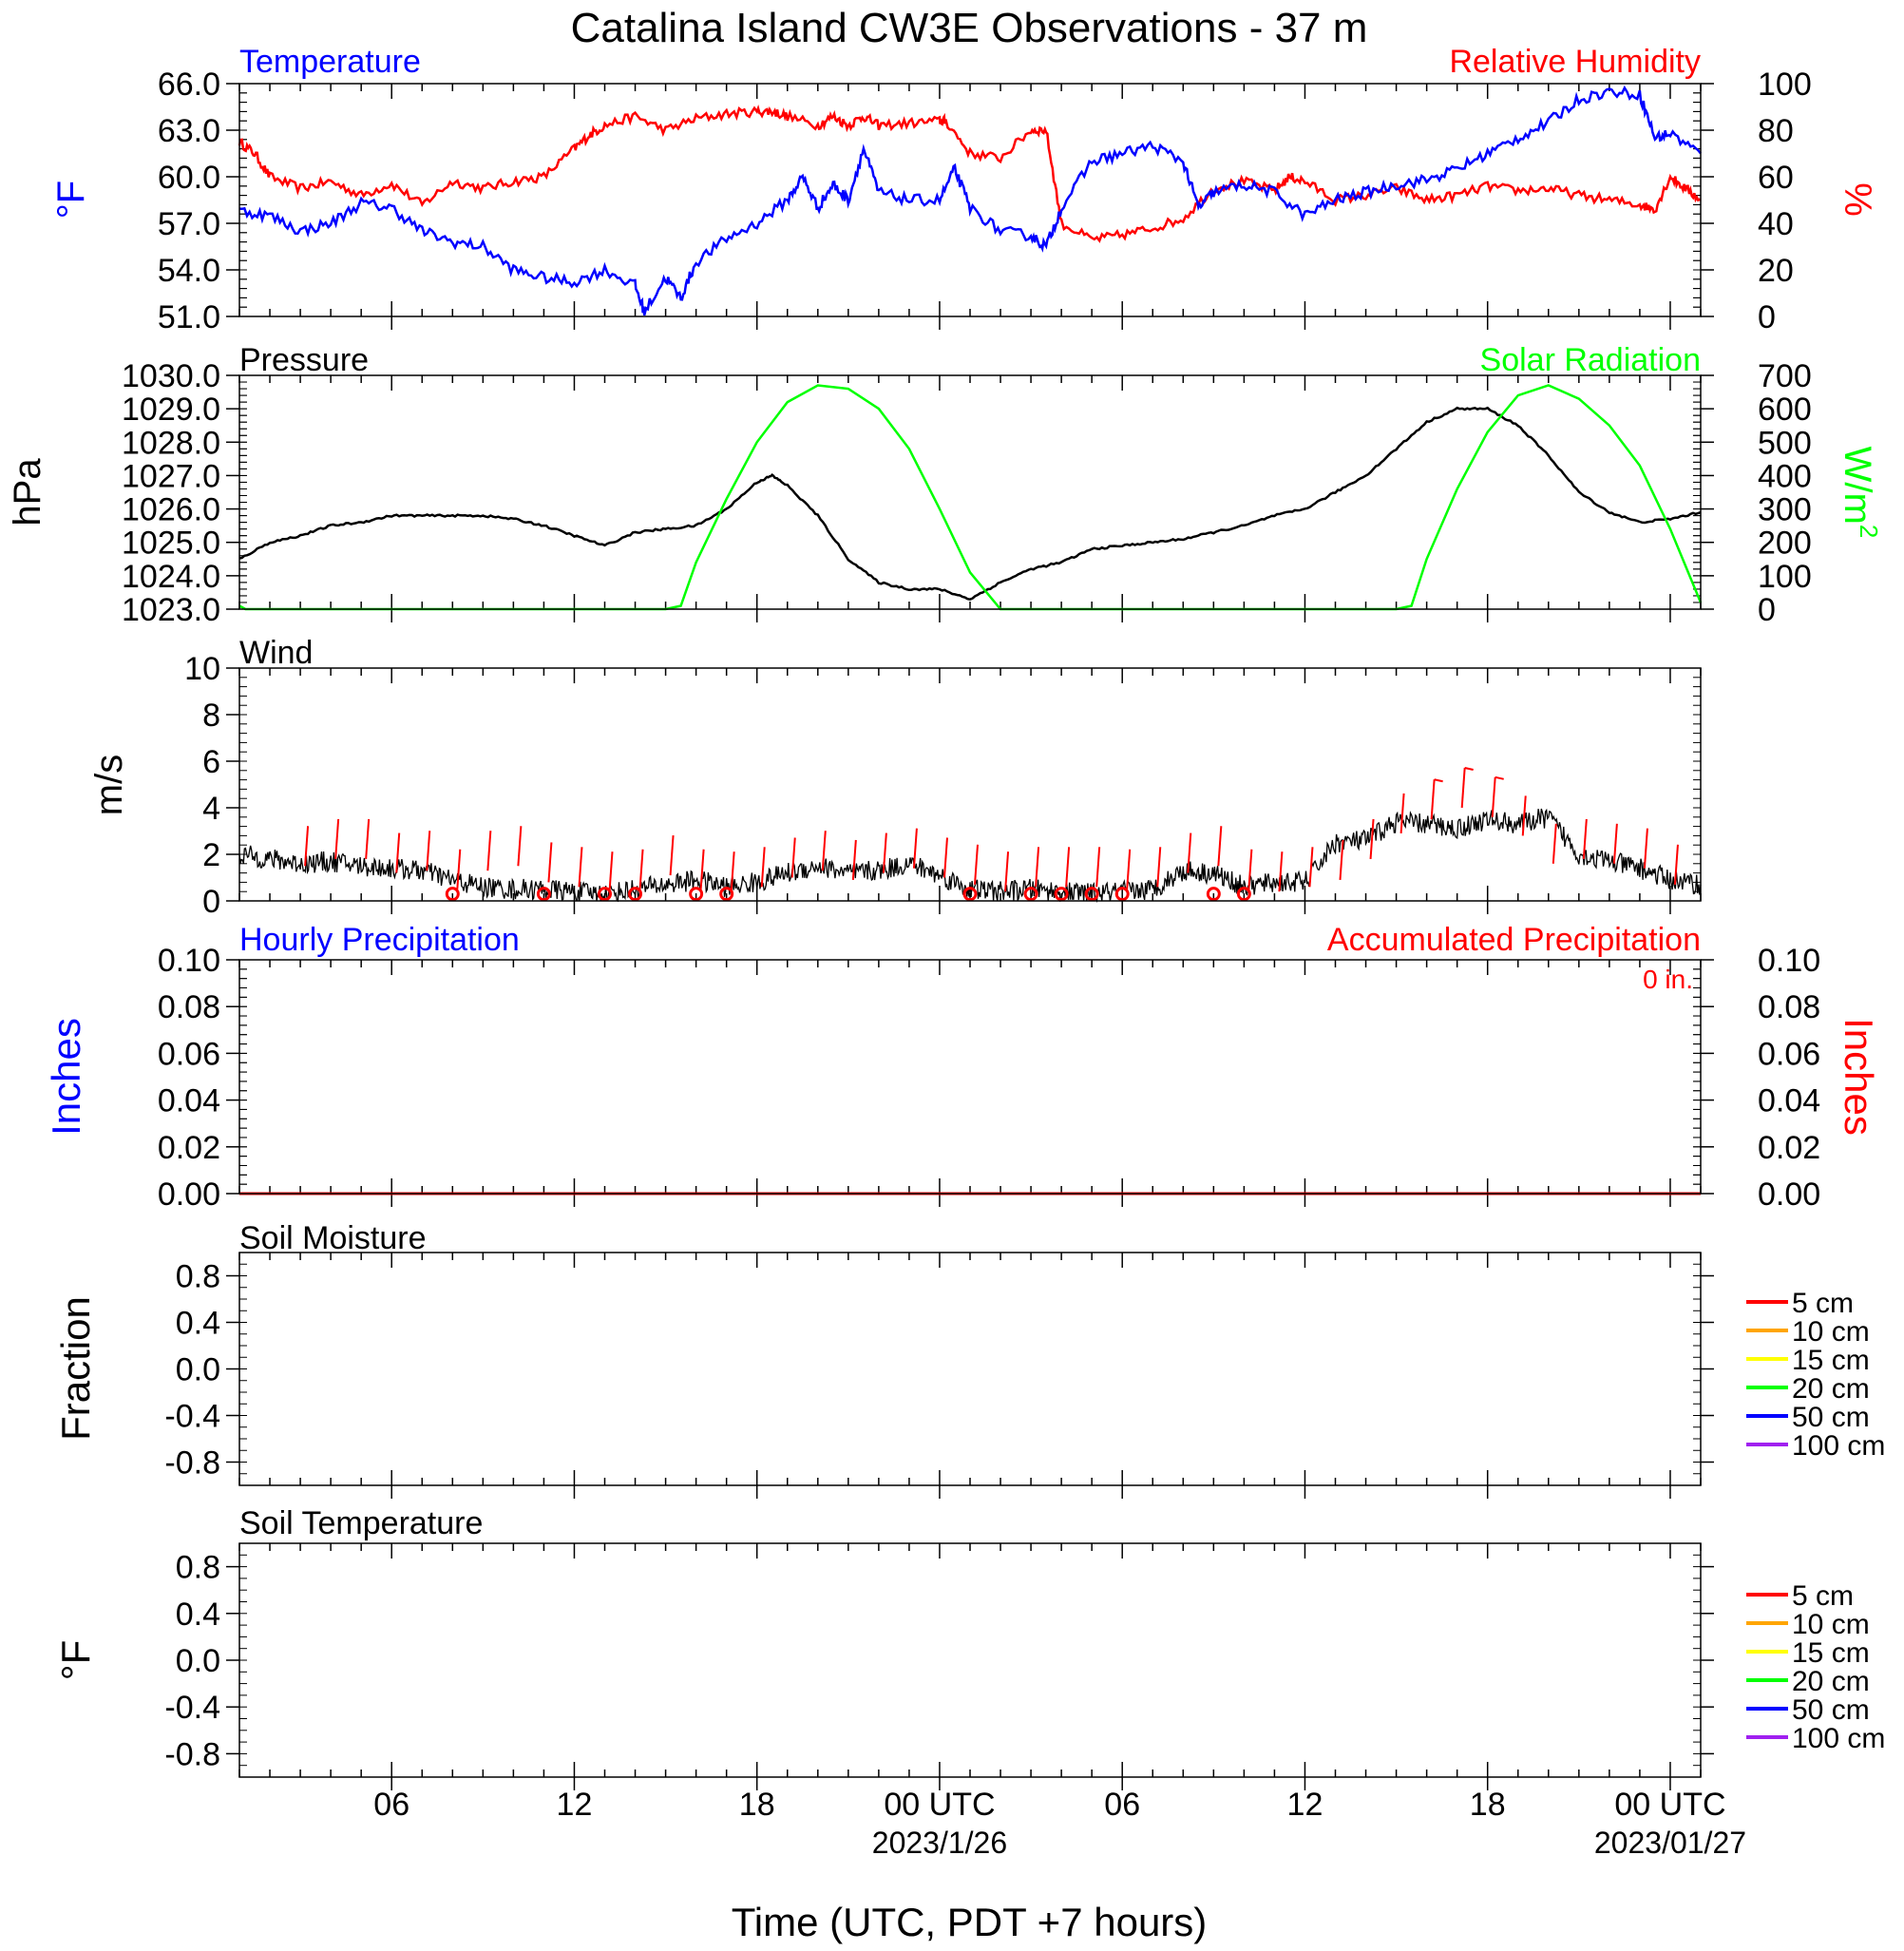 The image size is (1904, 1951). I want to click on y2-tick-label: 20, so click(1776, 271).